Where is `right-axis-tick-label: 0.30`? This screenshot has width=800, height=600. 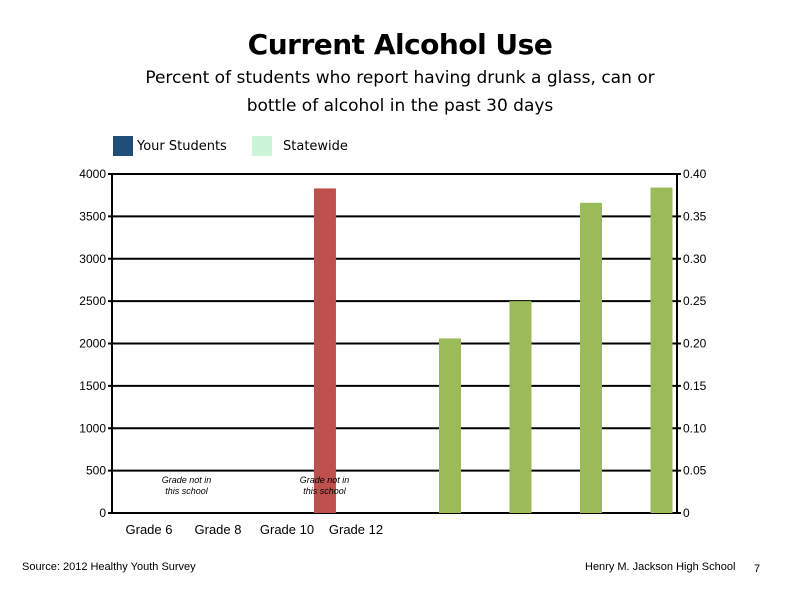 right-axis-tick-label: 0.30 is located at coordinates (695, 259).